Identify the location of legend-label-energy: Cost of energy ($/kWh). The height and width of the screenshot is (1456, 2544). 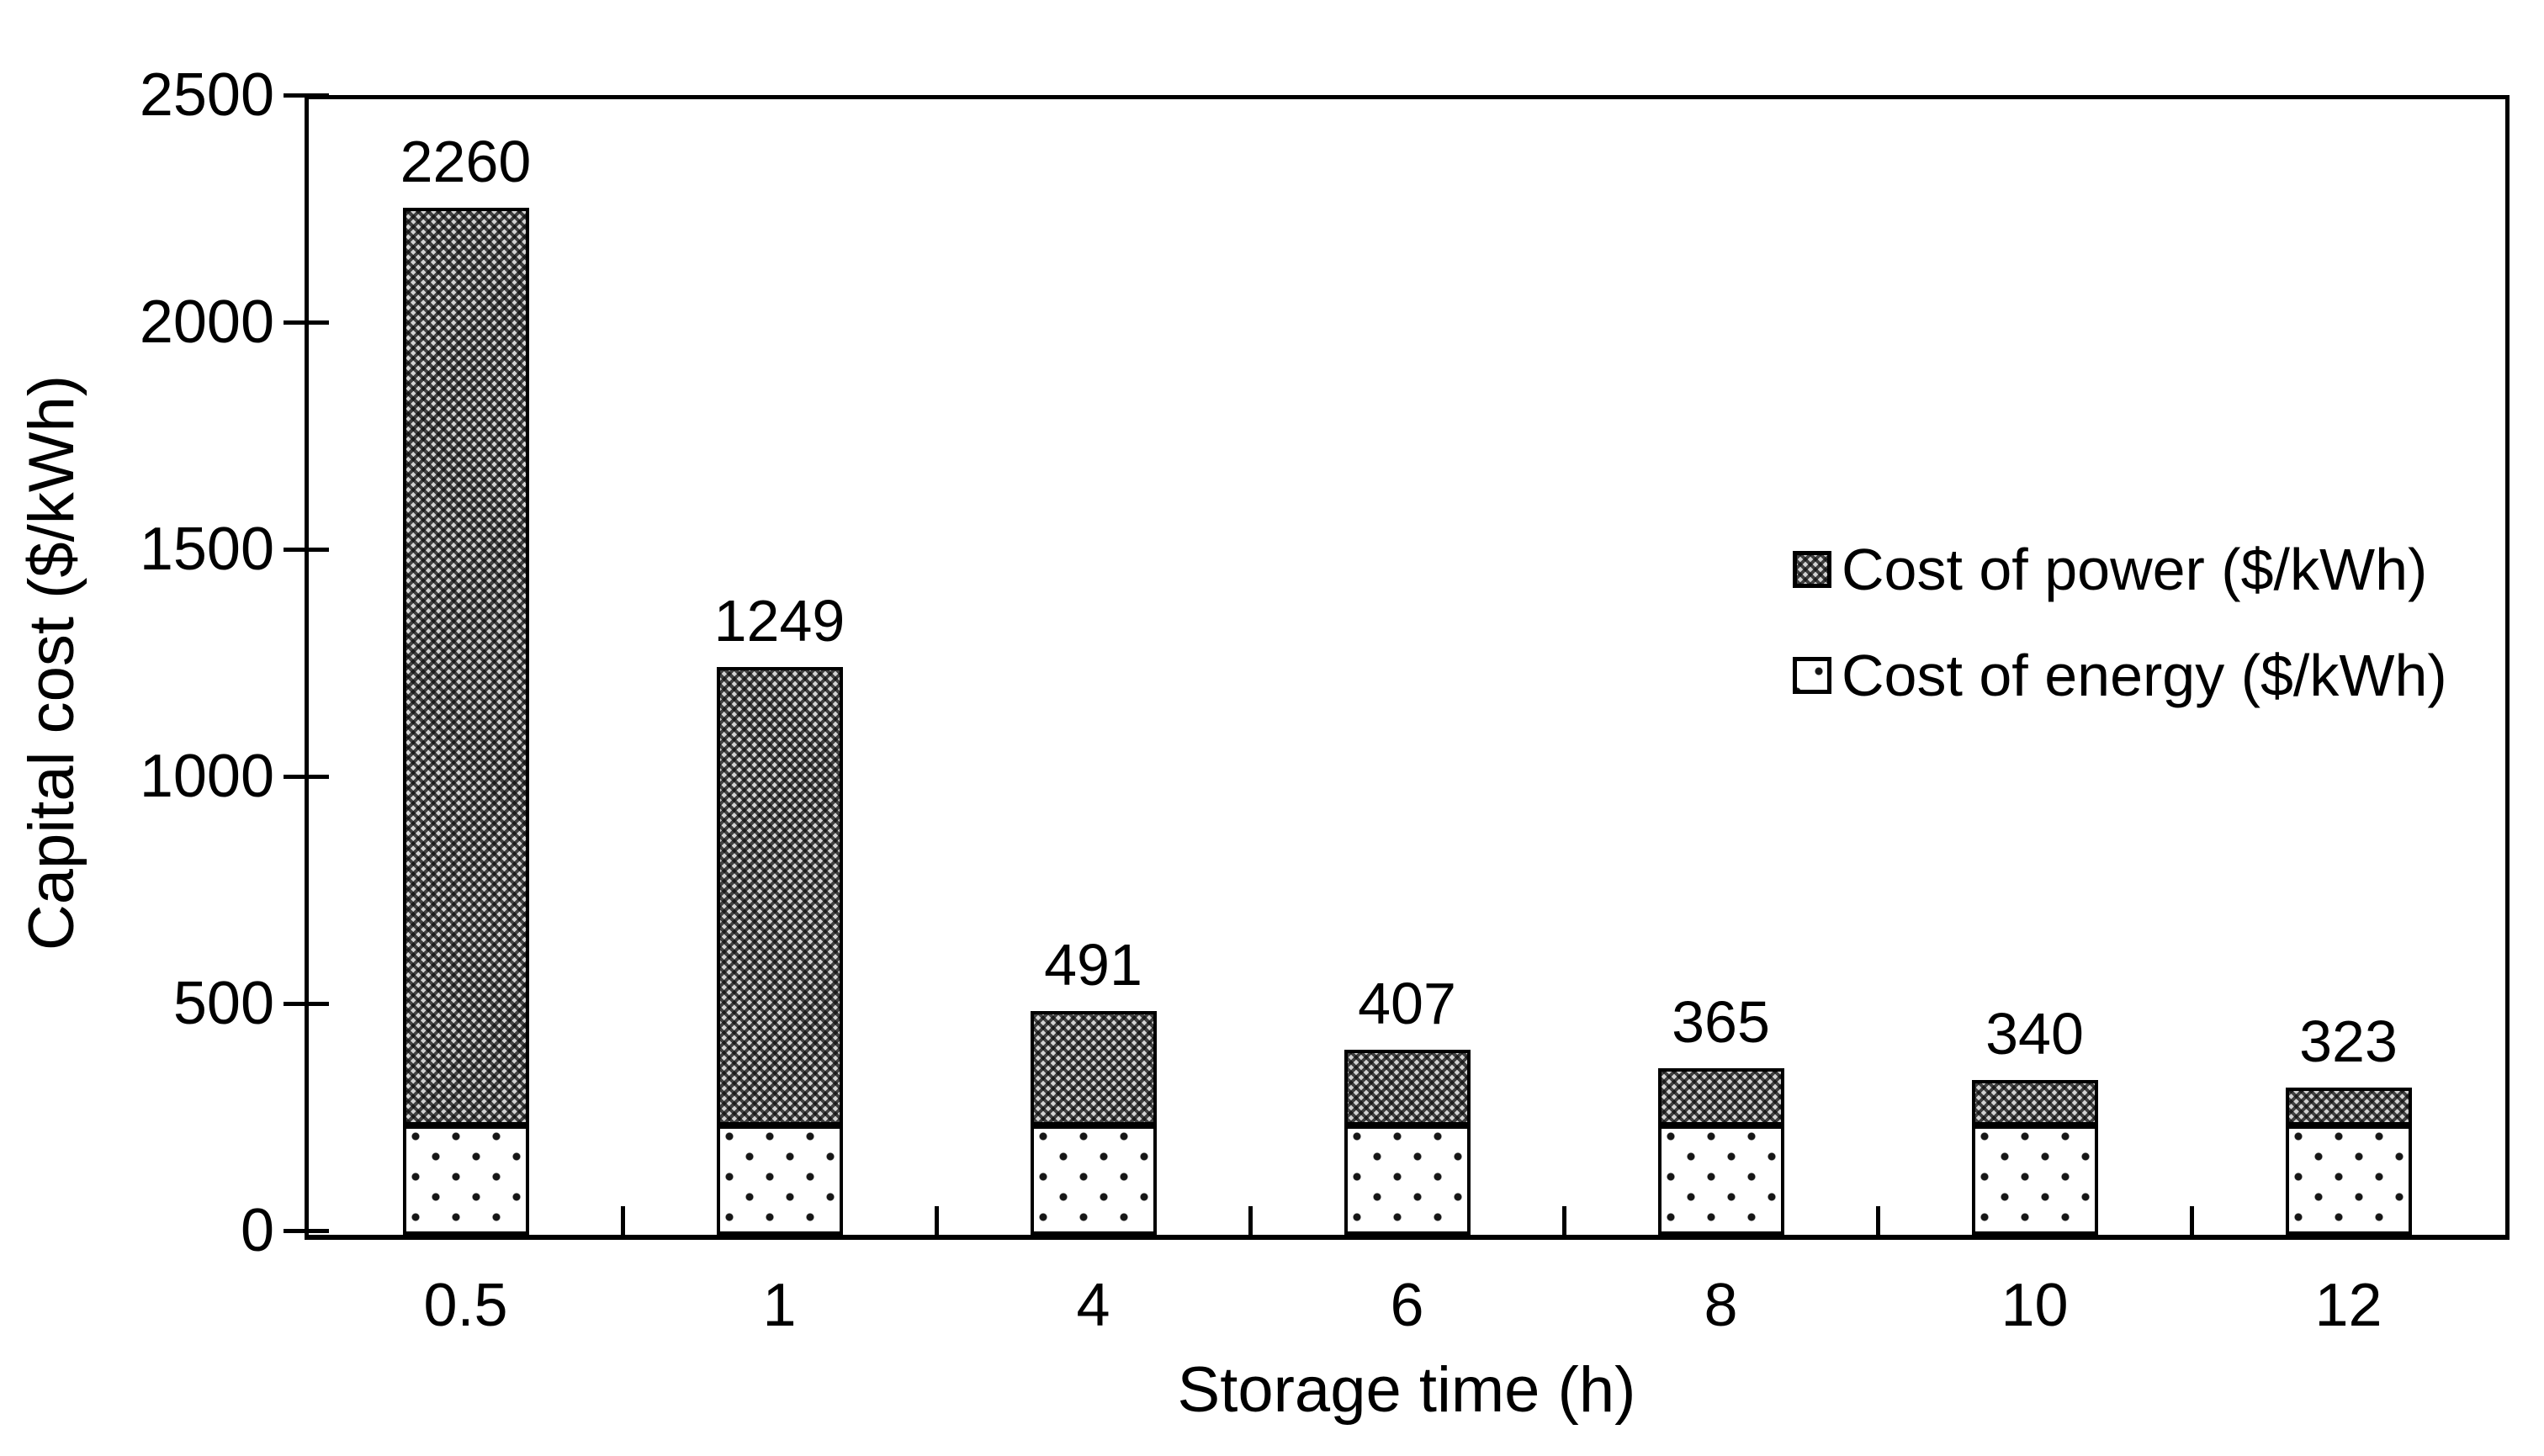
(2144, 675).